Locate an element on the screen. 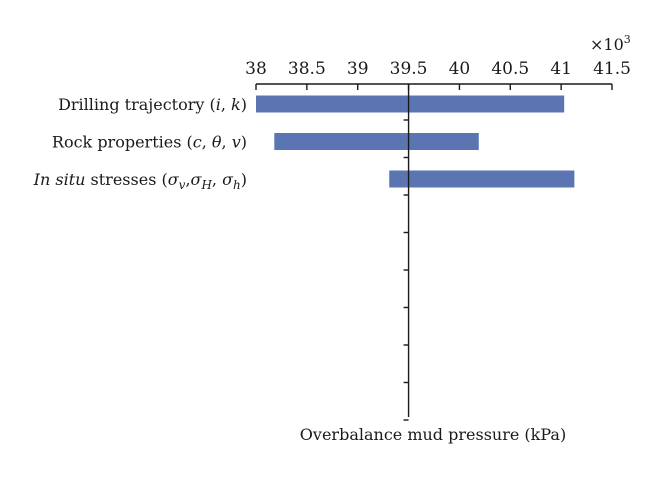 This screenshot has height=478, width=660. x-tick-label: 39 is located at coordinates (358, 69).